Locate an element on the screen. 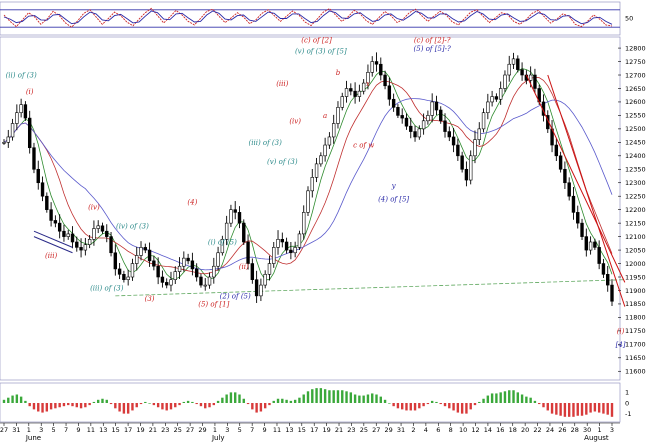 This screenshot has width=650, height=444. wave-annotation: (iv) of (3) is located at coordinates (132, 227).